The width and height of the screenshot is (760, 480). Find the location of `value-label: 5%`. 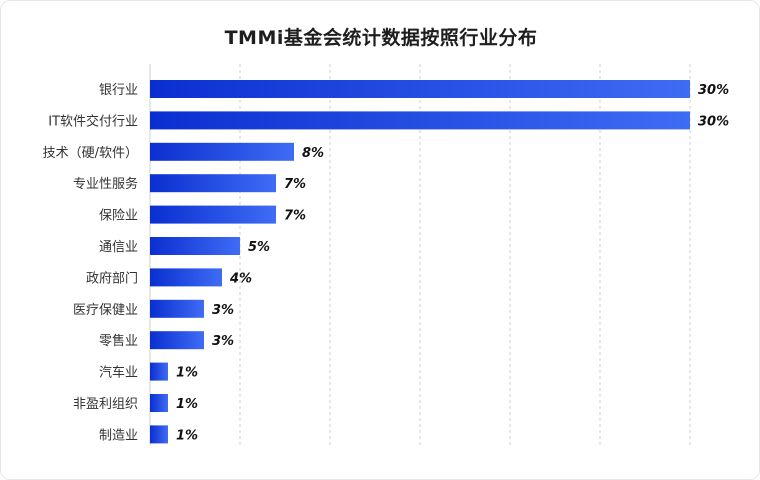

value-label: 5% is located at coordinates (259, 247).